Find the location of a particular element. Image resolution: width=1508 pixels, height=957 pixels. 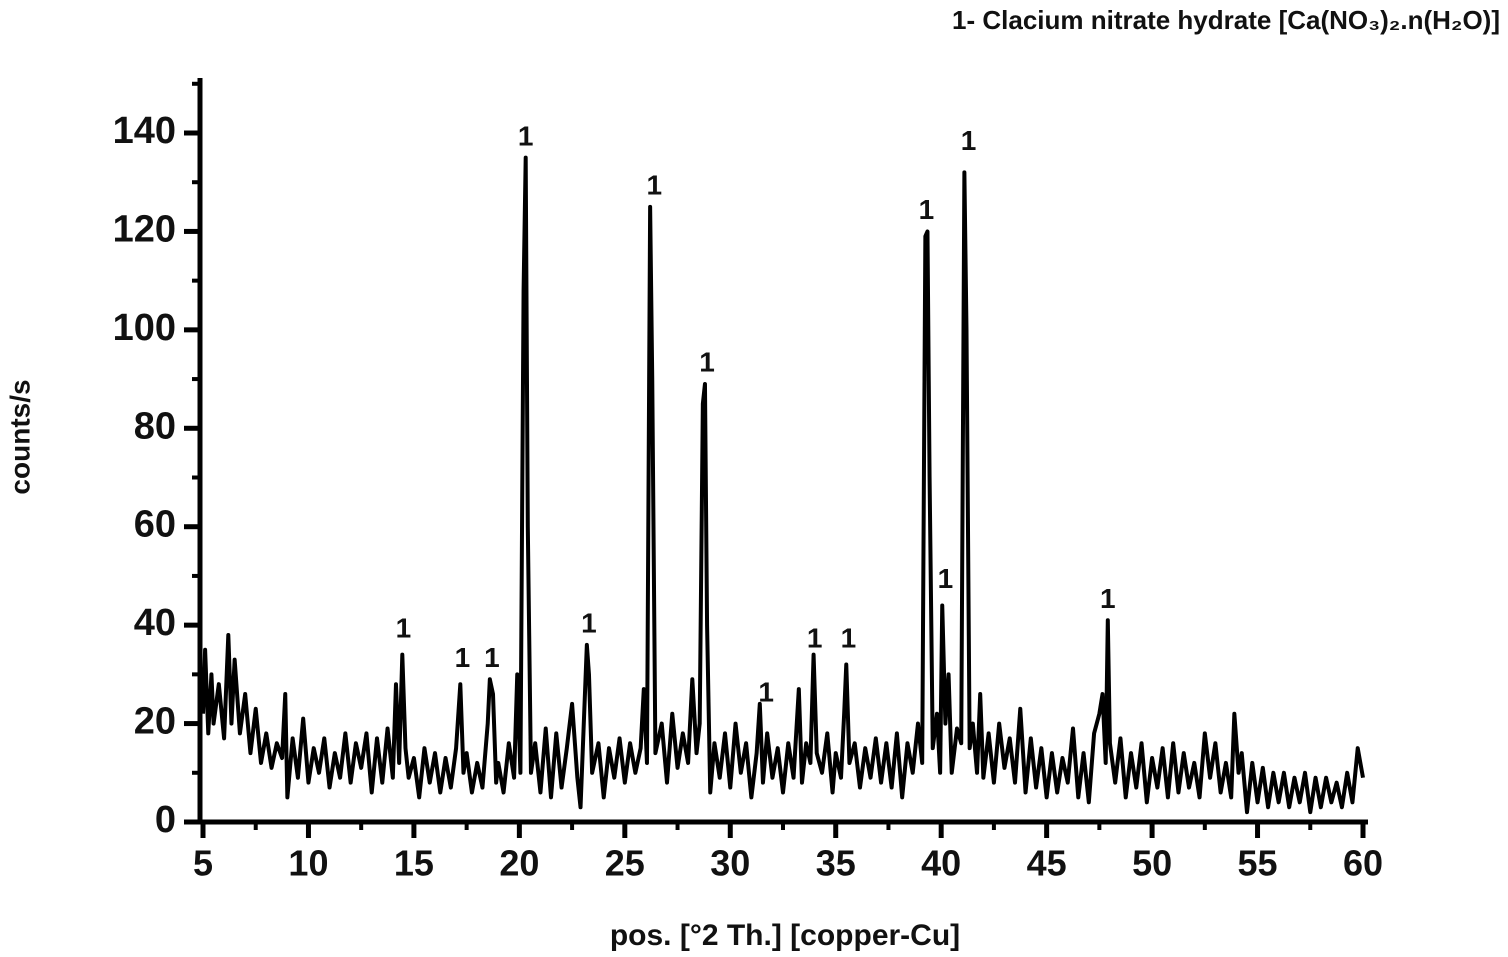

y-tick-label: 140 is located at coordinates (144, 131).